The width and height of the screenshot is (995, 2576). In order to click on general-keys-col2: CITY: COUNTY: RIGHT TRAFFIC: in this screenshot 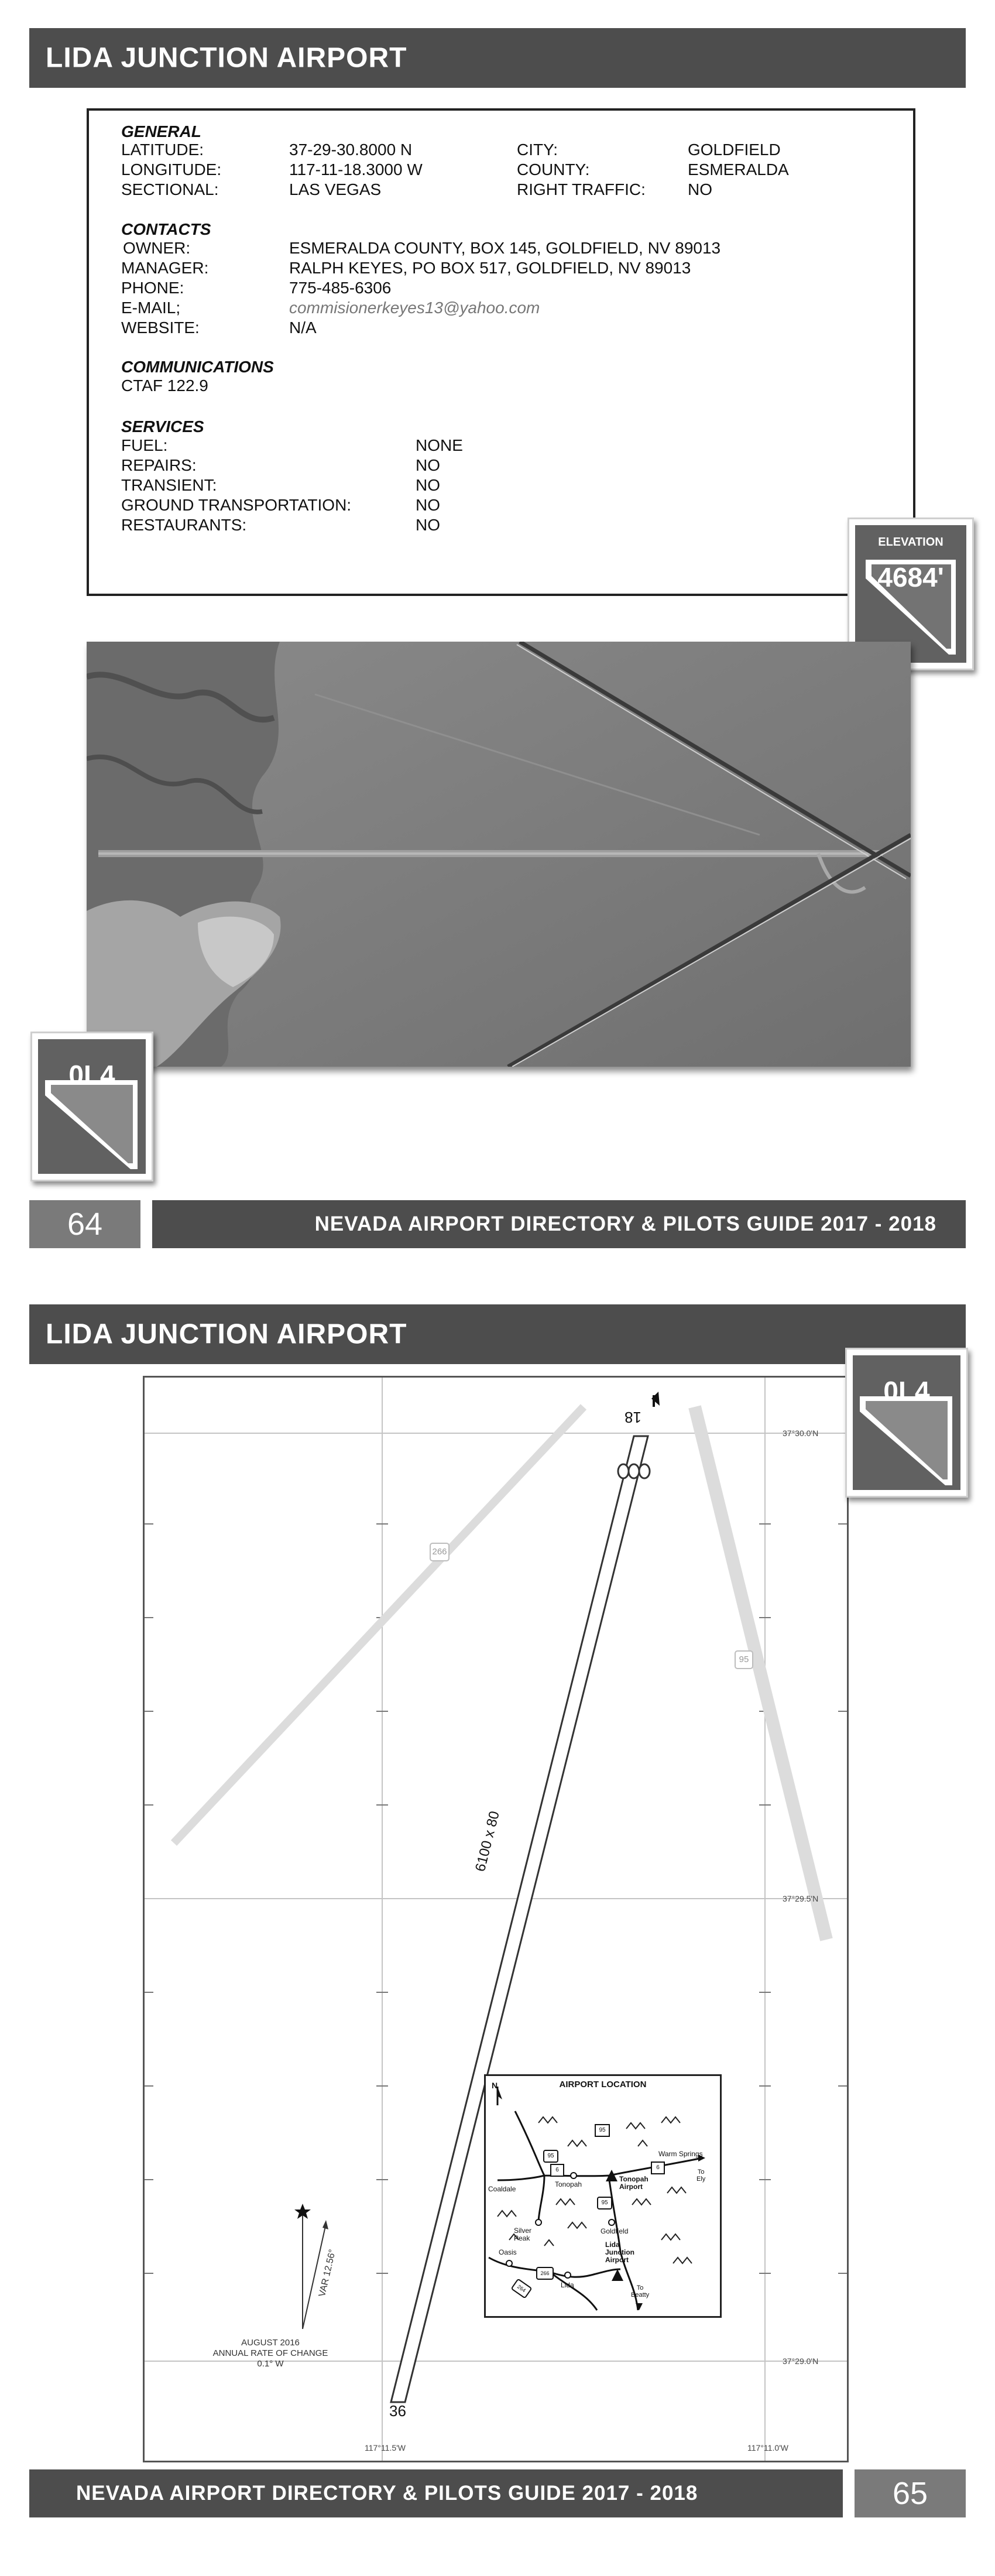, I will do `click(581, 170)`.